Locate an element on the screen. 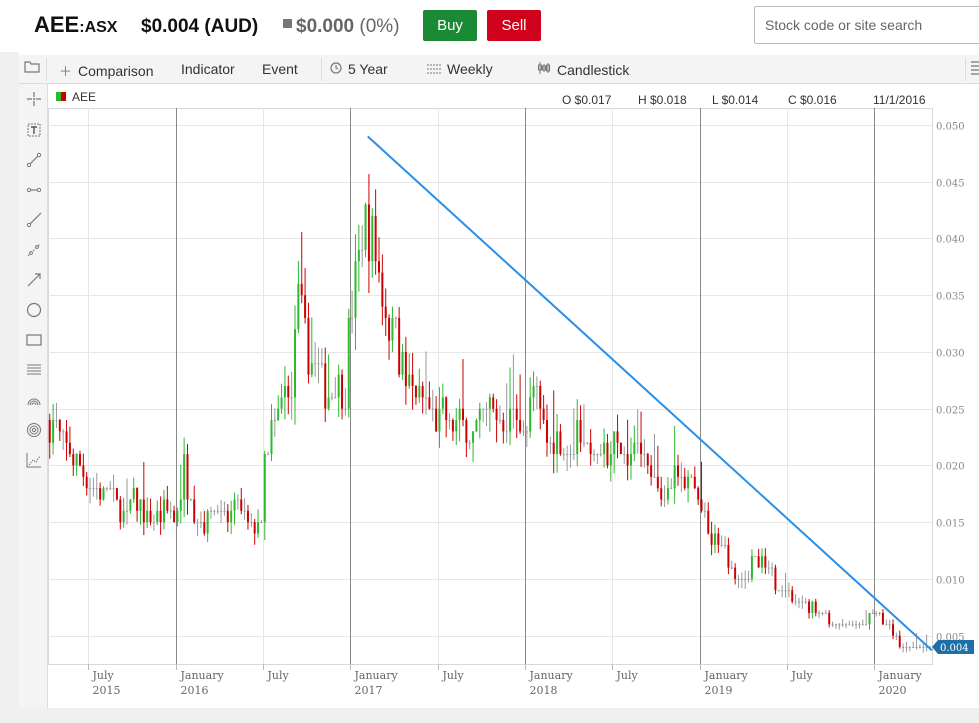  event-button: Event is located at coordinates (280, 69).